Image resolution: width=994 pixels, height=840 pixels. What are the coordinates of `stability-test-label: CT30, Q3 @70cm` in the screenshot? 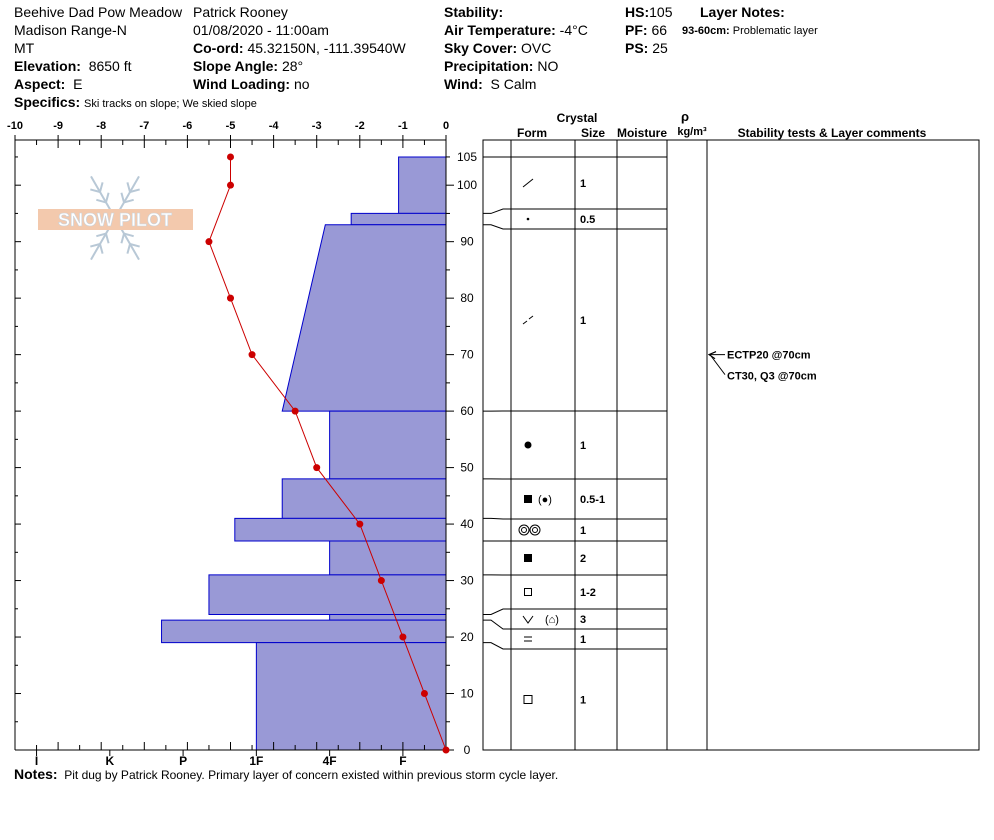 It's located at (772, 377).